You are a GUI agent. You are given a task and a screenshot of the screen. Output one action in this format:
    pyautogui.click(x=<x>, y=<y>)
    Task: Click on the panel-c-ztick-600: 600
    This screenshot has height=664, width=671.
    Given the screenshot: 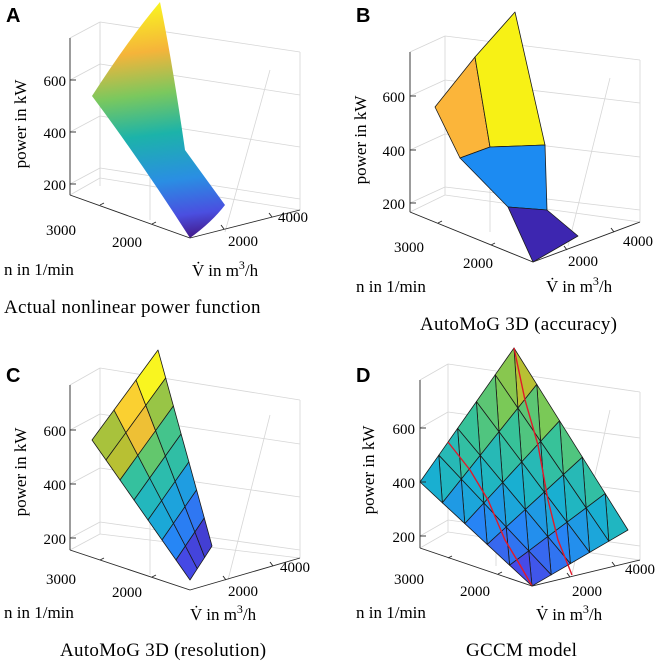 What is the action you would take?
    pyautogui.click(x=55, y=432)
    